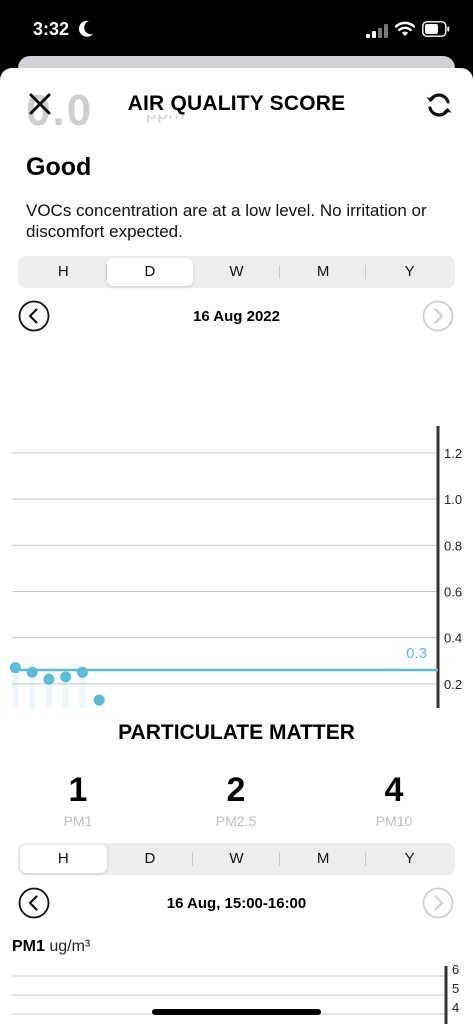  Describe the element at coordinates (236, 790) in the screenshot. I see `pm25-value: 2` at that location.